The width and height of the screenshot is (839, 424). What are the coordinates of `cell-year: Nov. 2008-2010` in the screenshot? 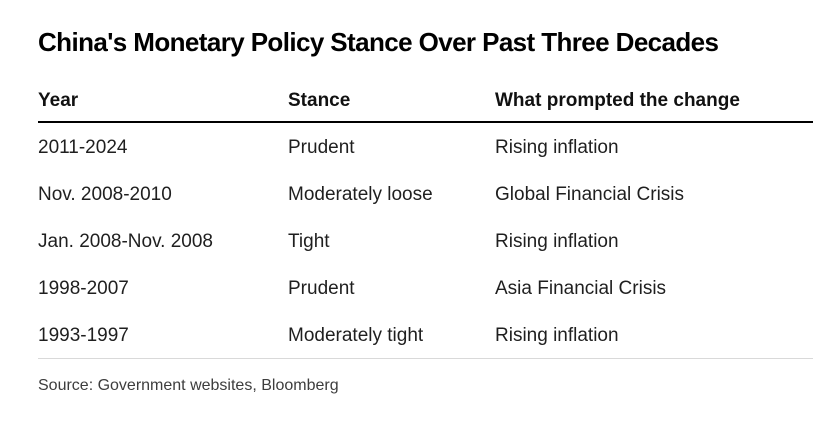 It's located at (105, 194).